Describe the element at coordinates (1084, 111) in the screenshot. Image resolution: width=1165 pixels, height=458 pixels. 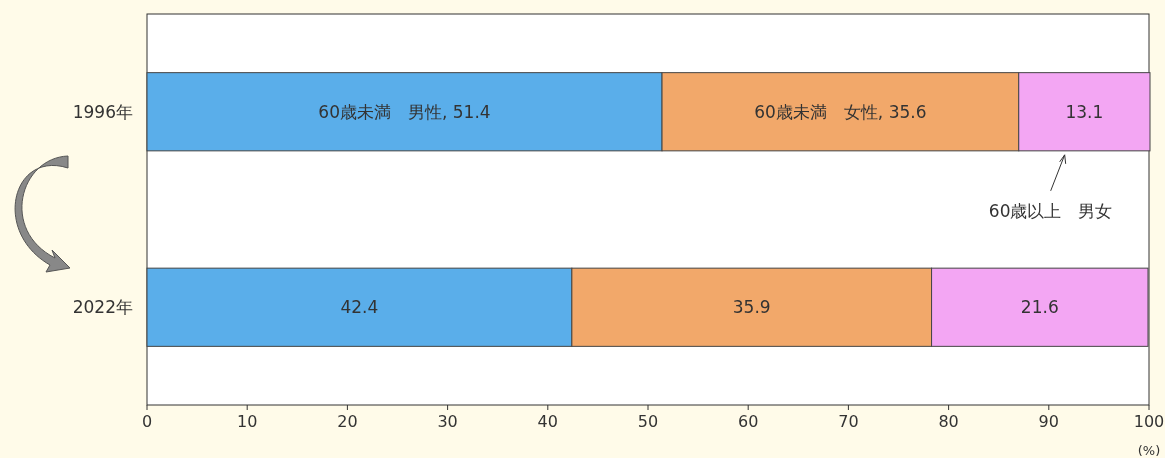
I see `data-label: 13.1` at that location.